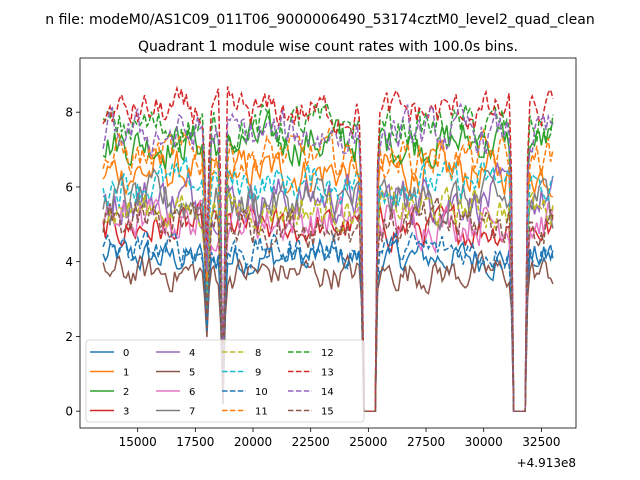  Describe the element at coordinates (339, 438) in the screenshot. I see `x-axis: 15000 17500 20000 22500 25000 27500 30000 32500` at that location.